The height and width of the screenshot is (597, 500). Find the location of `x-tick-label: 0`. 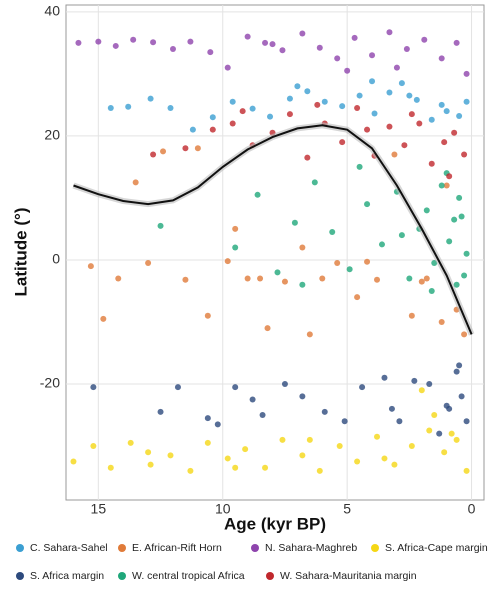

x-tick-label: 0 is located at coordinates (472, 509).